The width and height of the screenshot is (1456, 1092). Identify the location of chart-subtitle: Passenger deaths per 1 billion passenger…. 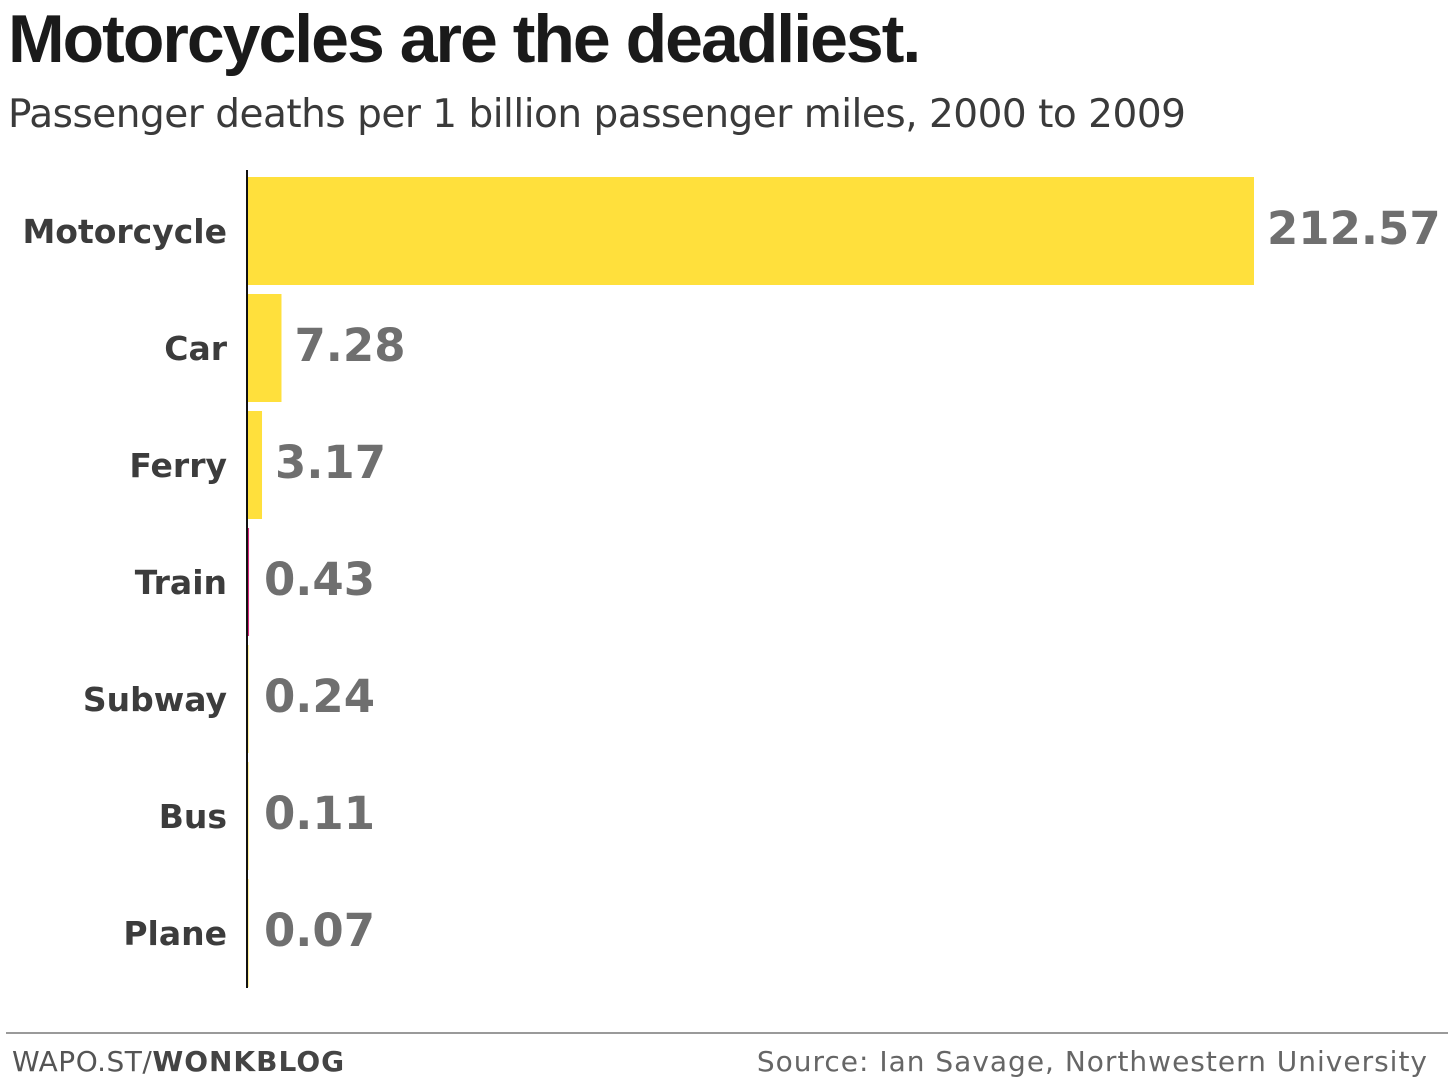
(597, 114).